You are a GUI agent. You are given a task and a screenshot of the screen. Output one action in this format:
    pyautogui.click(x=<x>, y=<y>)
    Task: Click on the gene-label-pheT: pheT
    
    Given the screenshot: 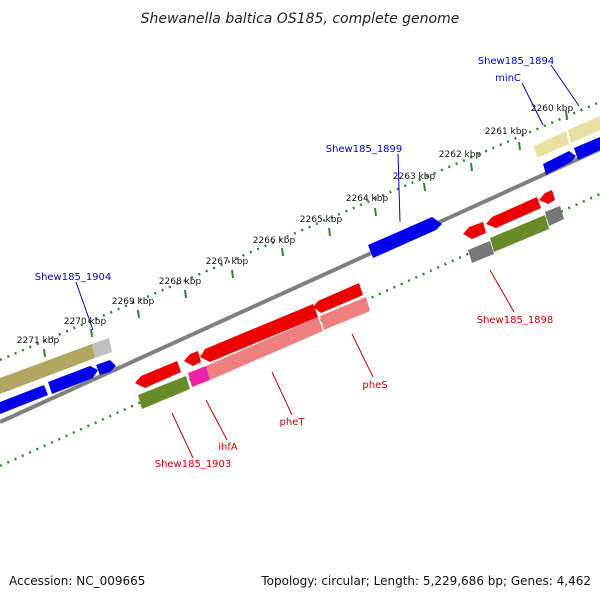 What is the action you would take?
    pyautogui.click(x=293, y=422)
    